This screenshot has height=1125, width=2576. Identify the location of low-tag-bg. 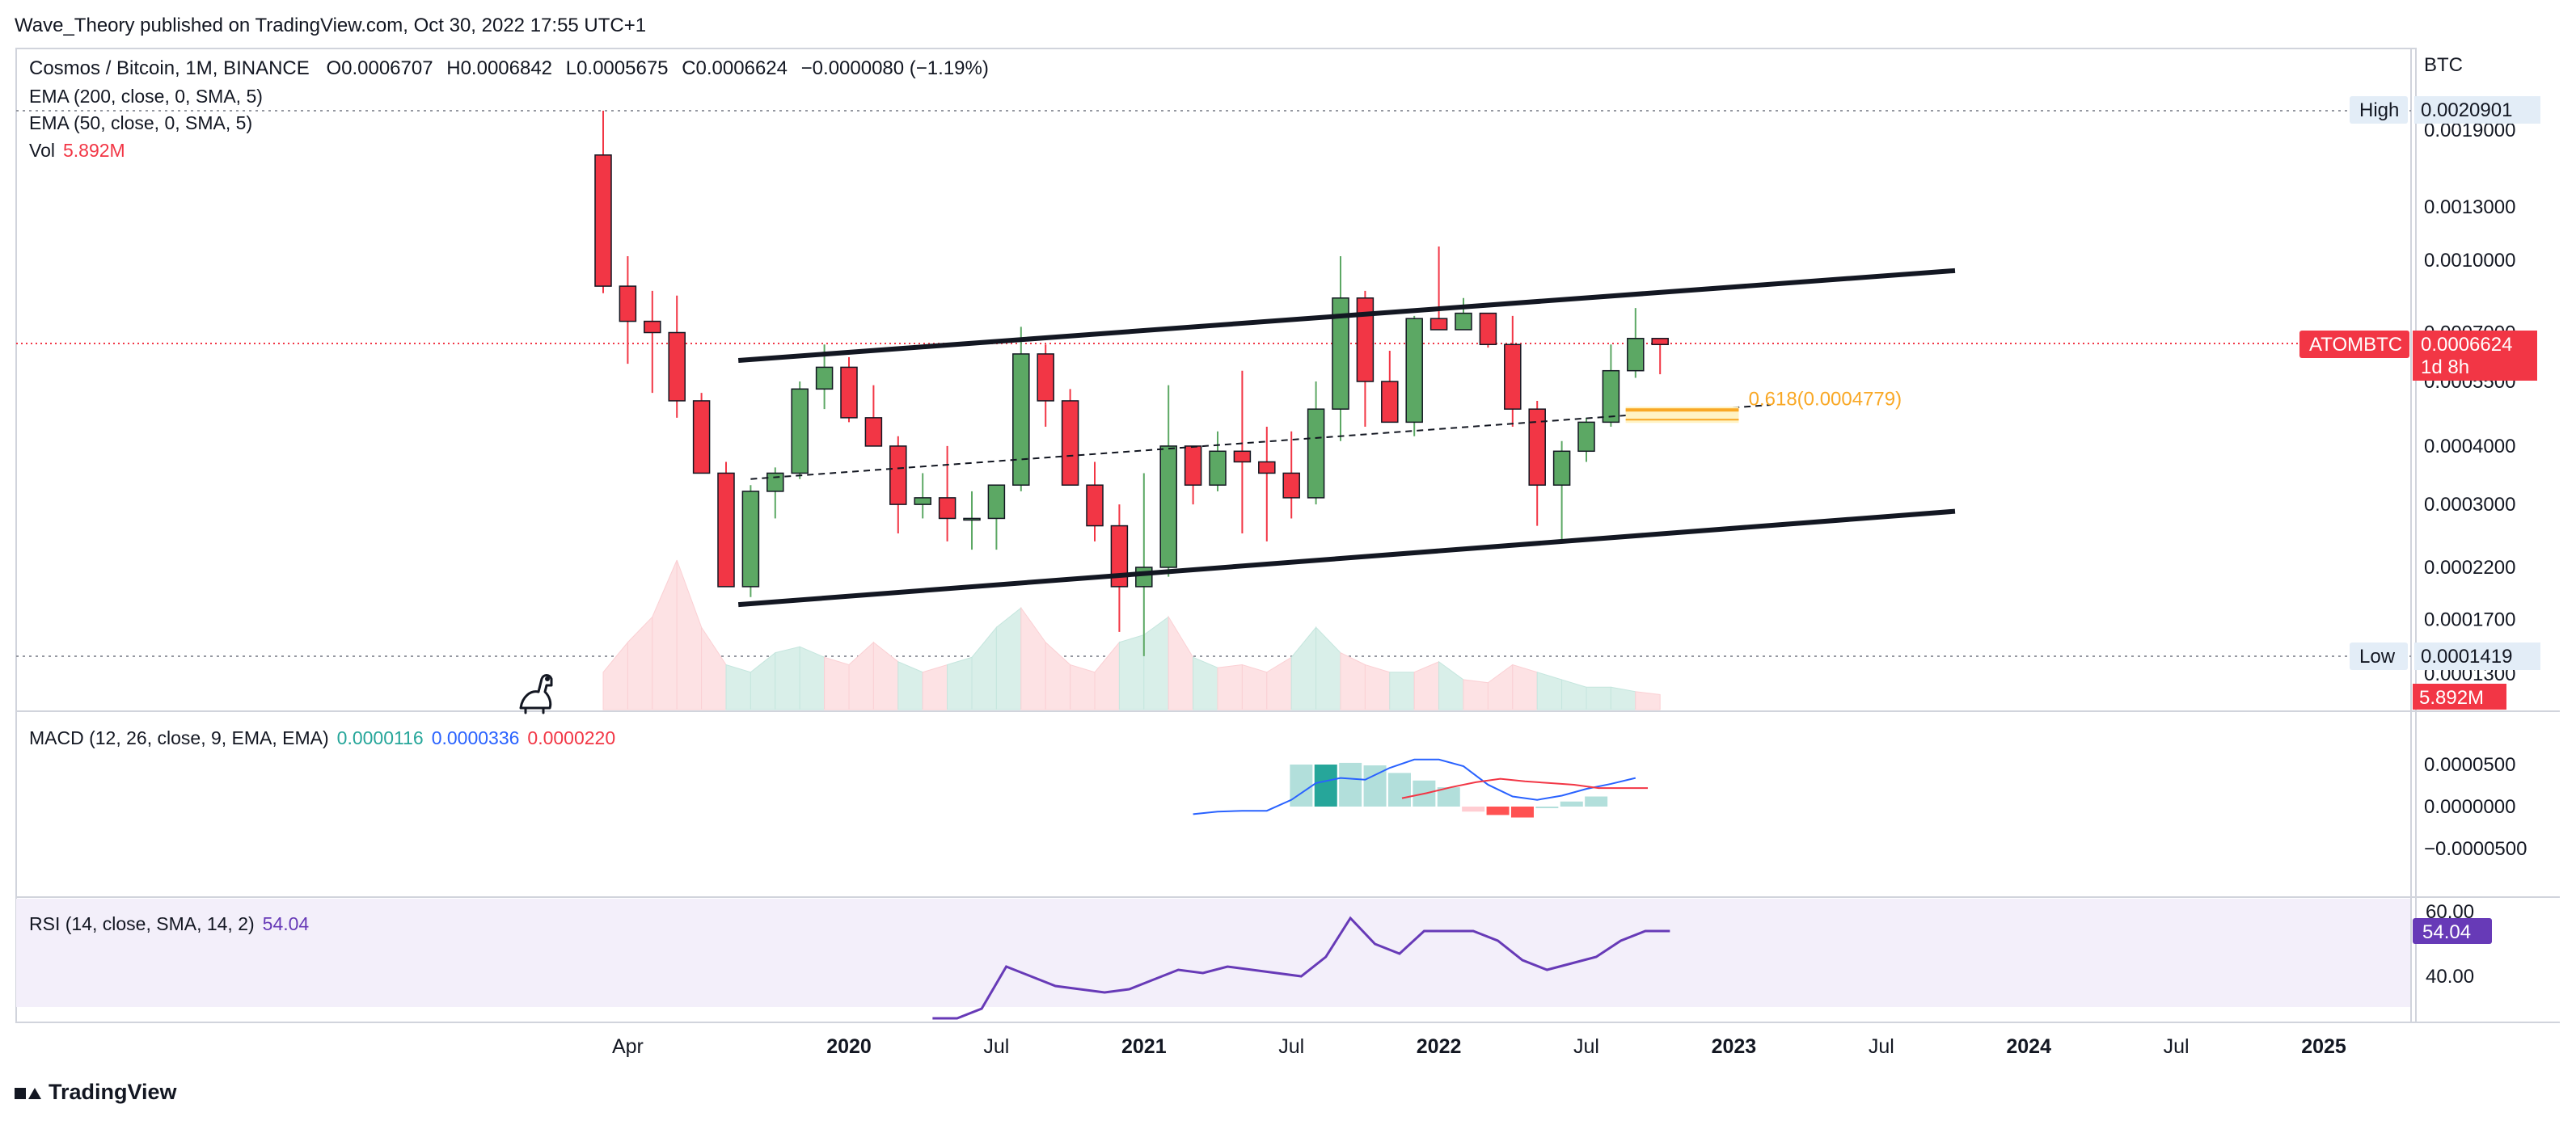
(2379, 656).